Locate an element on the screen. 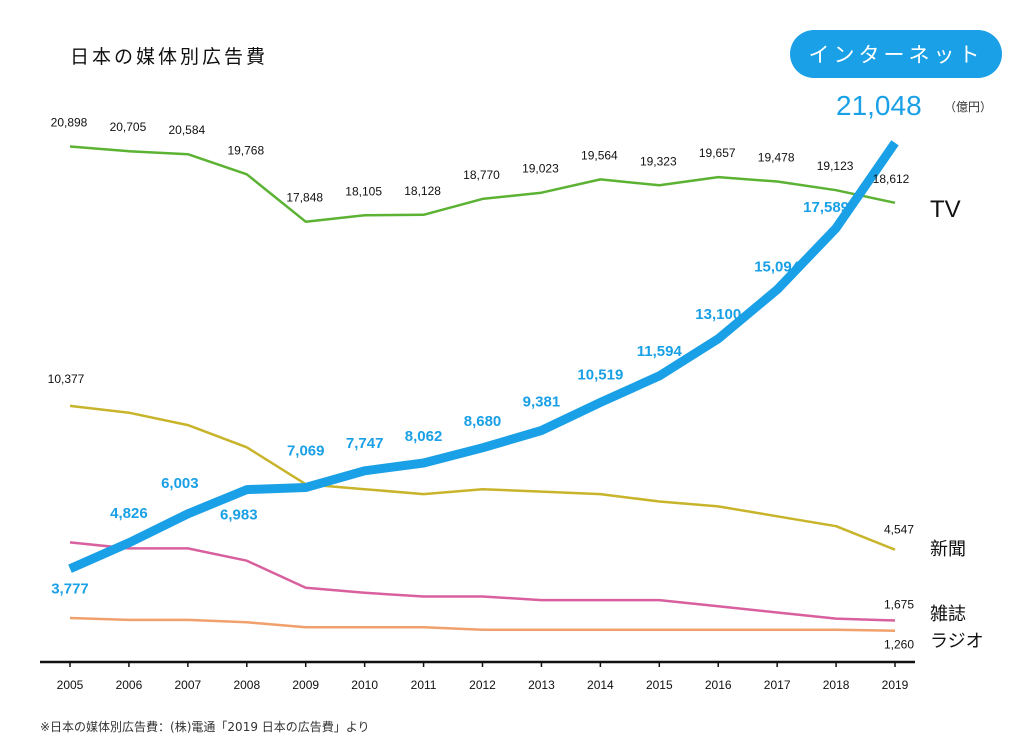  internet-latest-value: 21,048 is located at coordinates (879, 105).